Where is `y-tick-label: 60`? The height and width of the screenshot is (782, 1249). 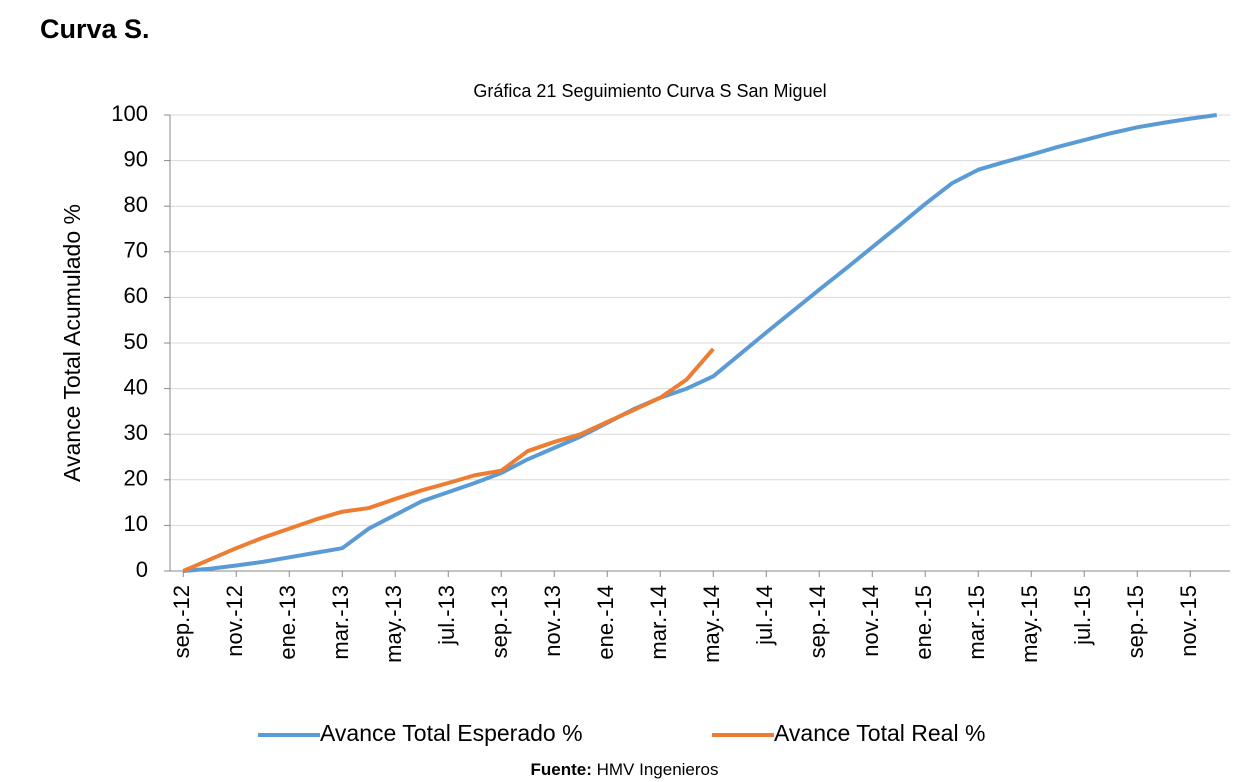 y-tick-label: 60 is located at coordinates (136, 295).